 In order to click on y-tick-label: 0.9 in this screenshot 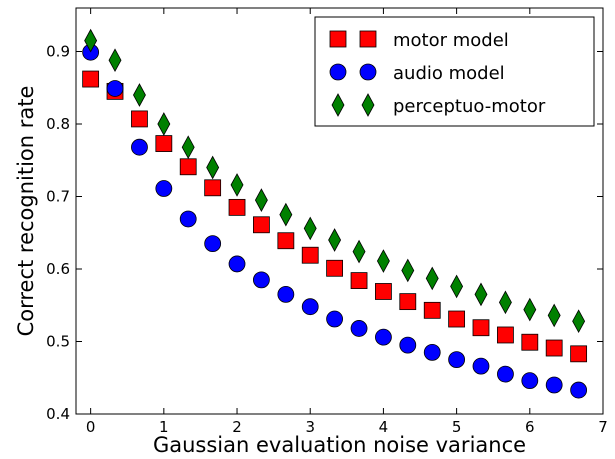, I will do `click(58, 52)`.